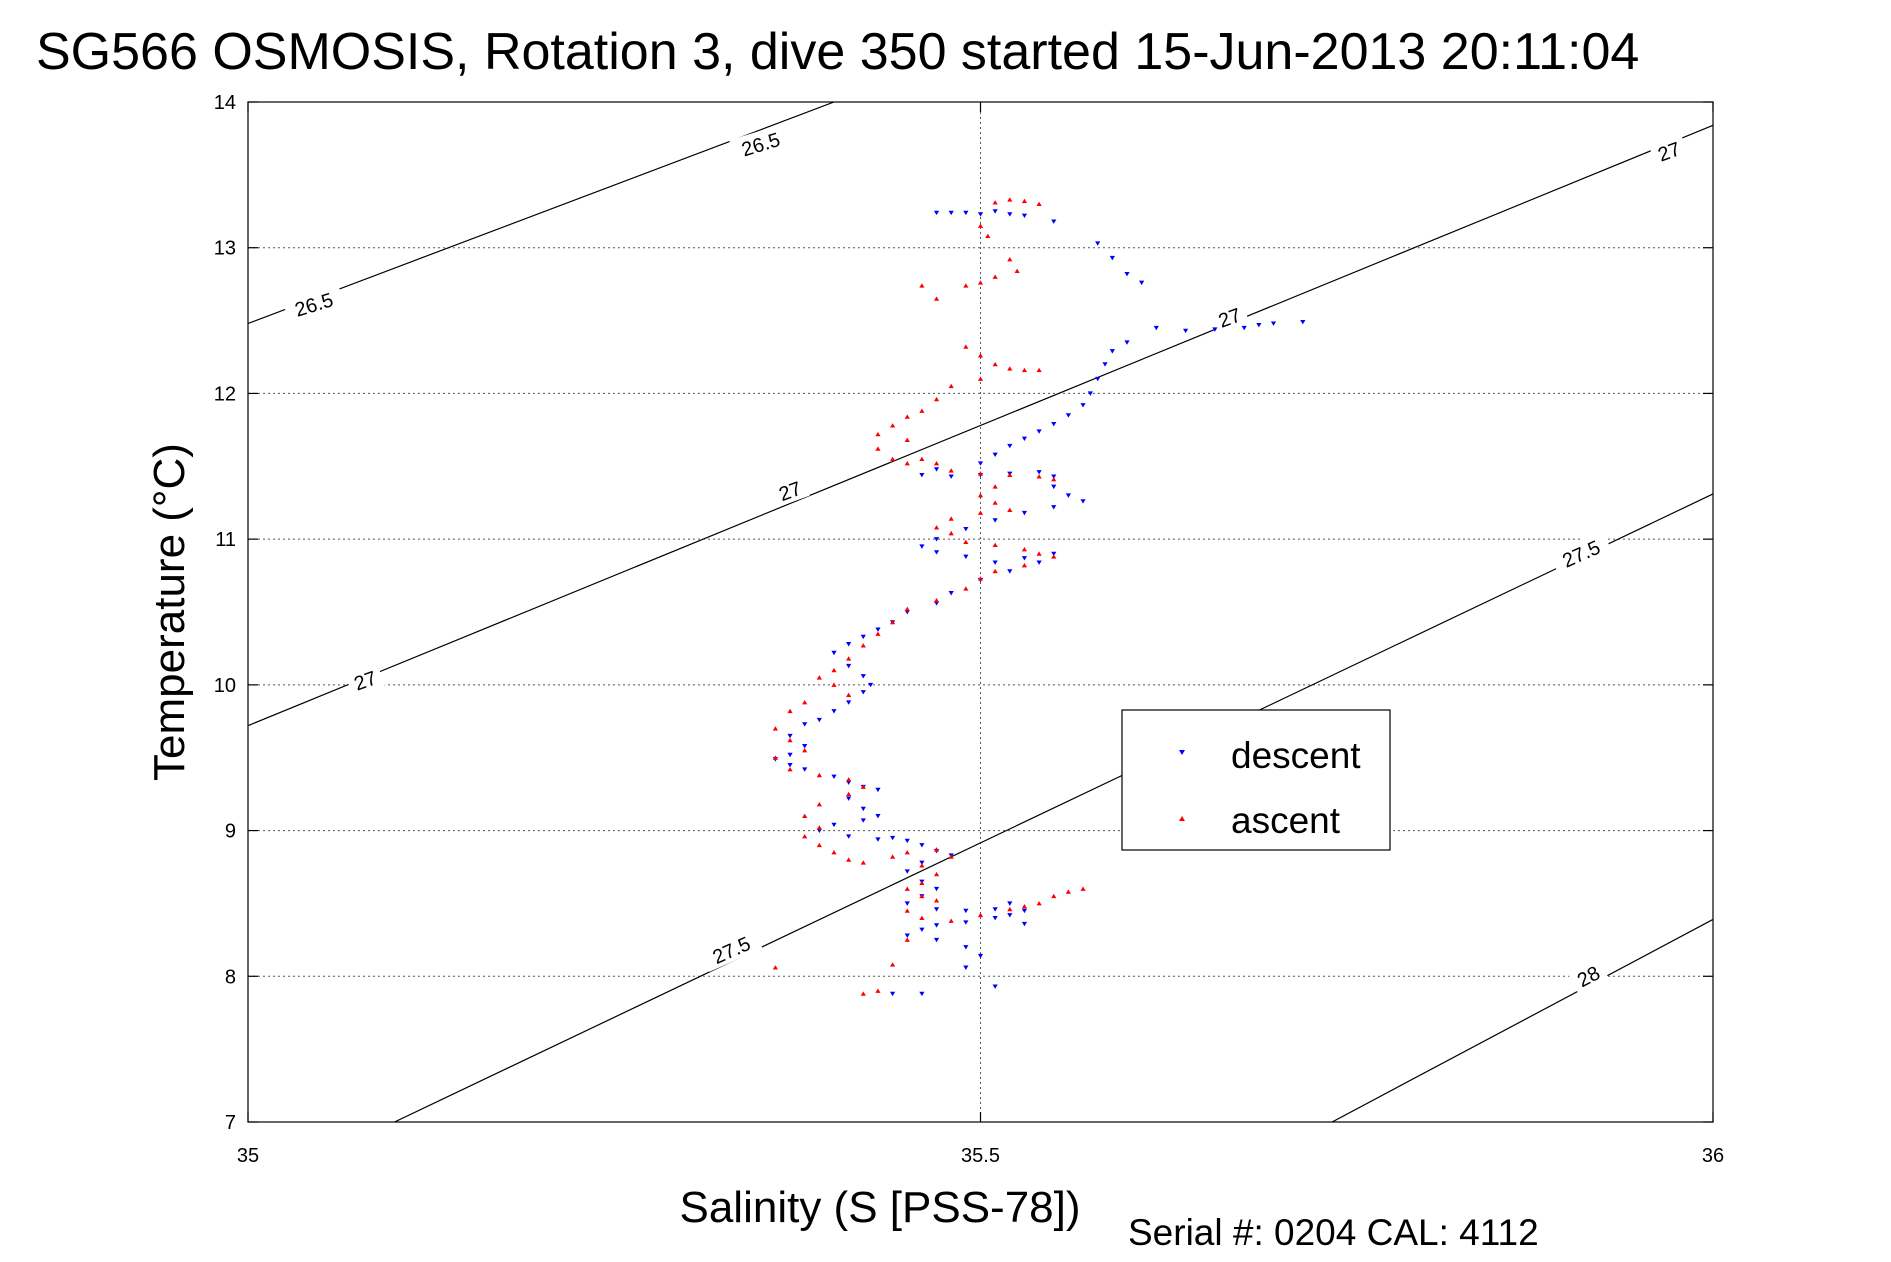  I want to click on x-tick-label: 35.5, so click(980, 1156).